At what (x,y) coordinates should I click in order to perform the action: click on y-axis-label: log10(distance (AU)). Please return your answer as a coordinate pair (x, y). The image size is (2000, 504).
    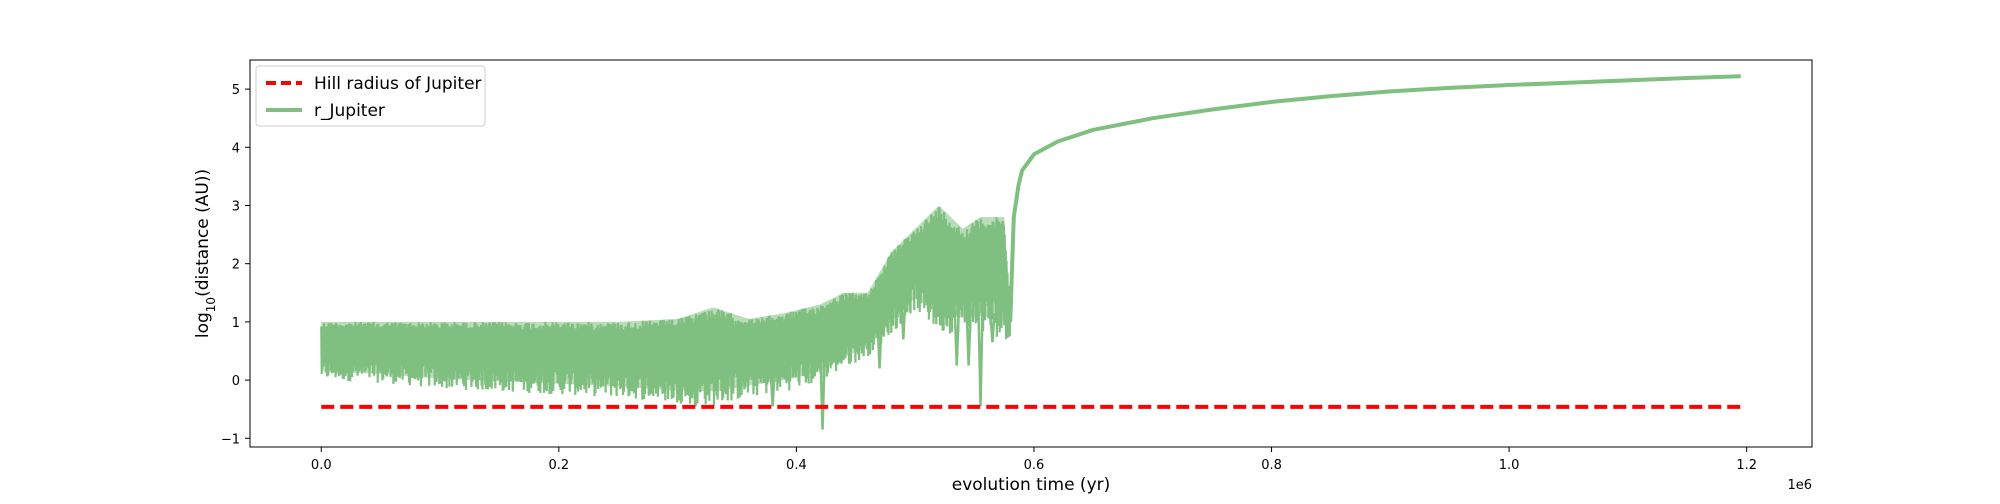
    Looking at the image, I should click on (205, 253).